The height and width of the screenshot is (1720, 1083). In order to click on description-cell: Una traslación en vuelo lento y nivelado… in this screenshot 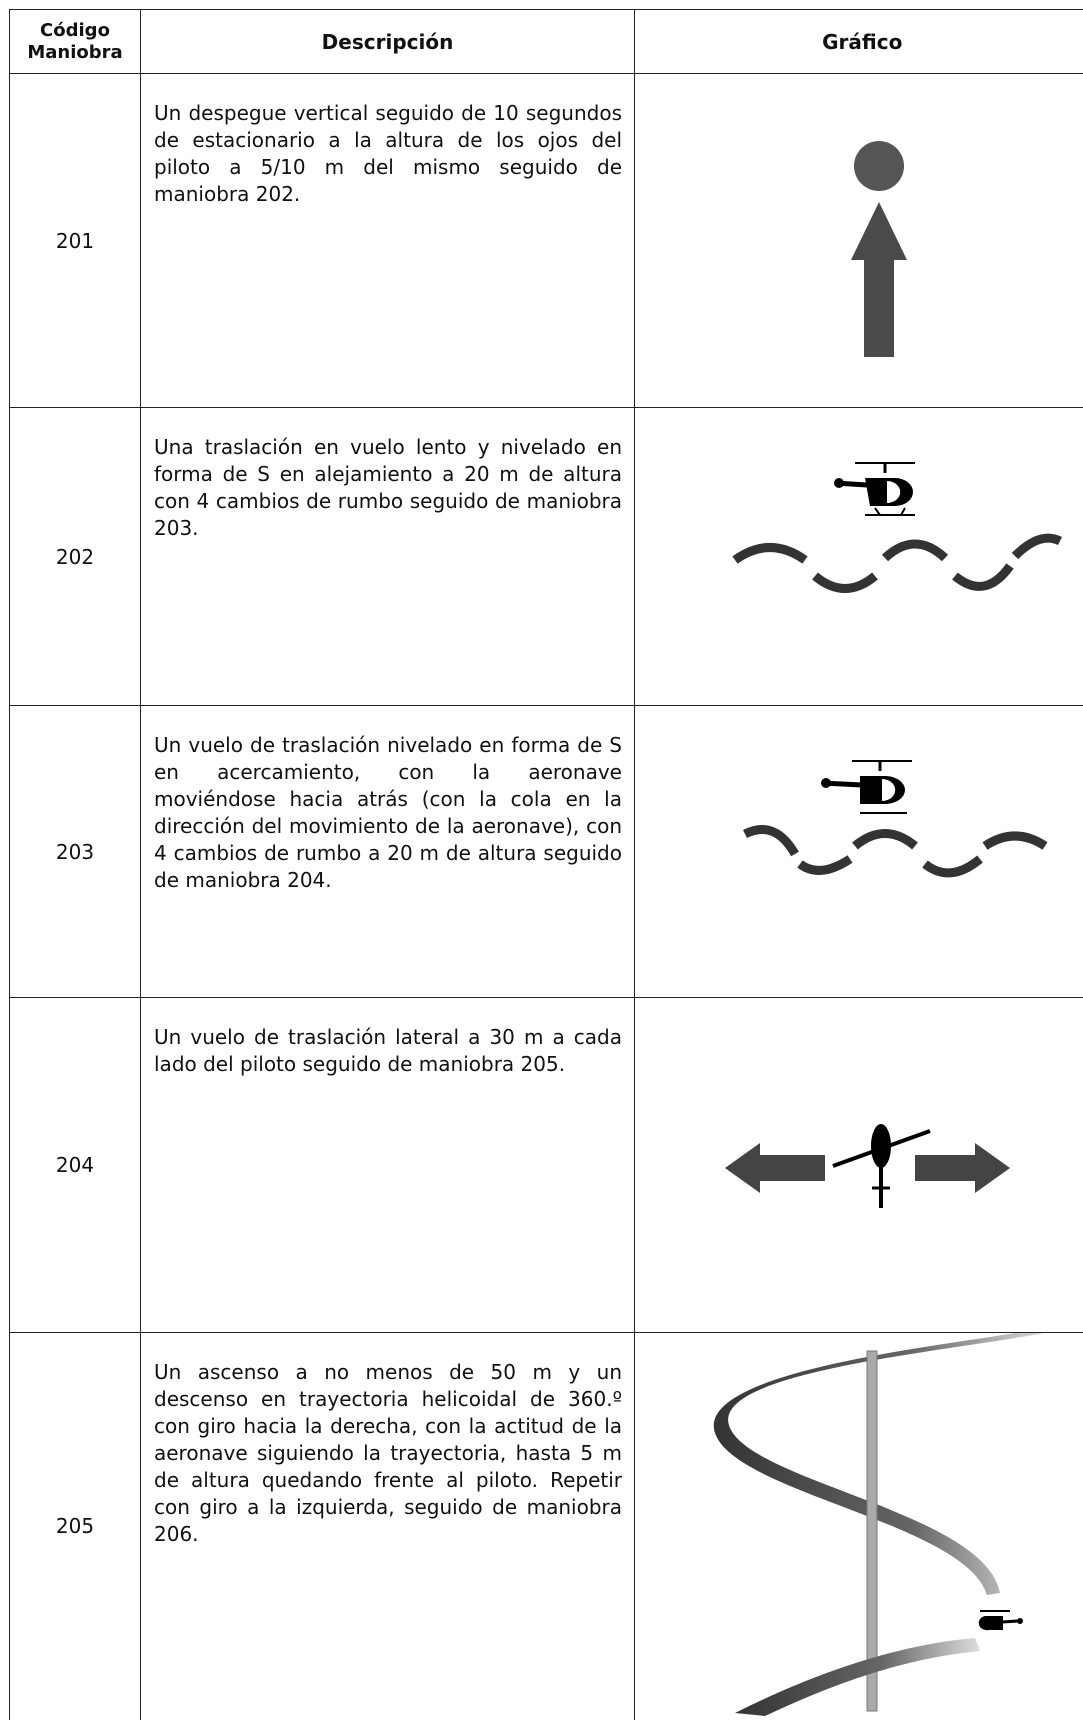, I will do `click(387, 556)`.